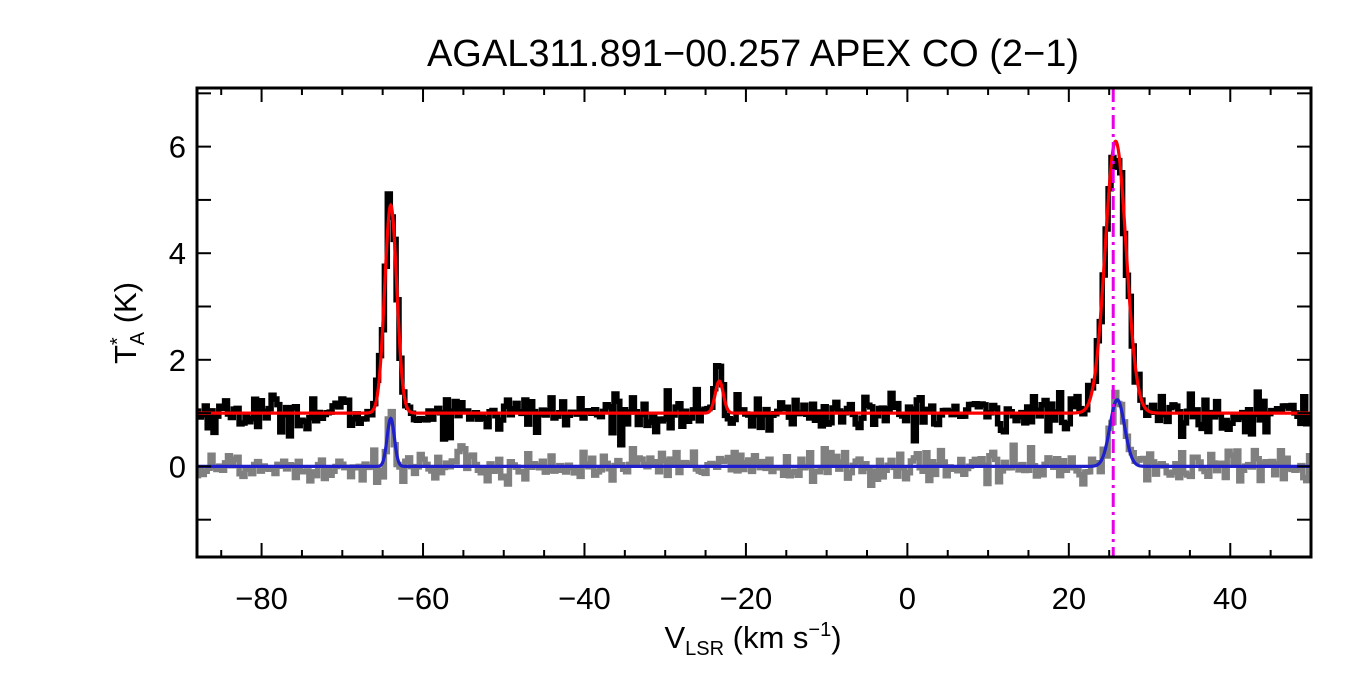 The height and width of the screenshot is (675, 1350). What do you see at coordinates (177, 307) in the screenshot?
I see `y-tick-labels: 0 2 4 6` at bounding box center [177, 307].